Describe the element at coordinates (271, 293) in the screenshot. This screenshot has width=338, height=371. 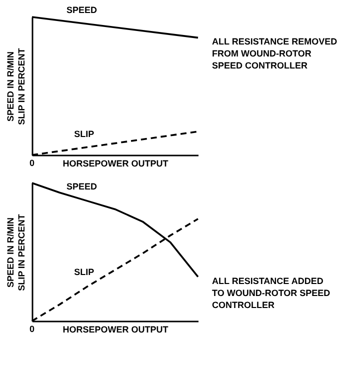
I see `text: ALL RESISTANCE ADDED TO WOUND-ROTOR SPEED CONTROLLER` at that location.